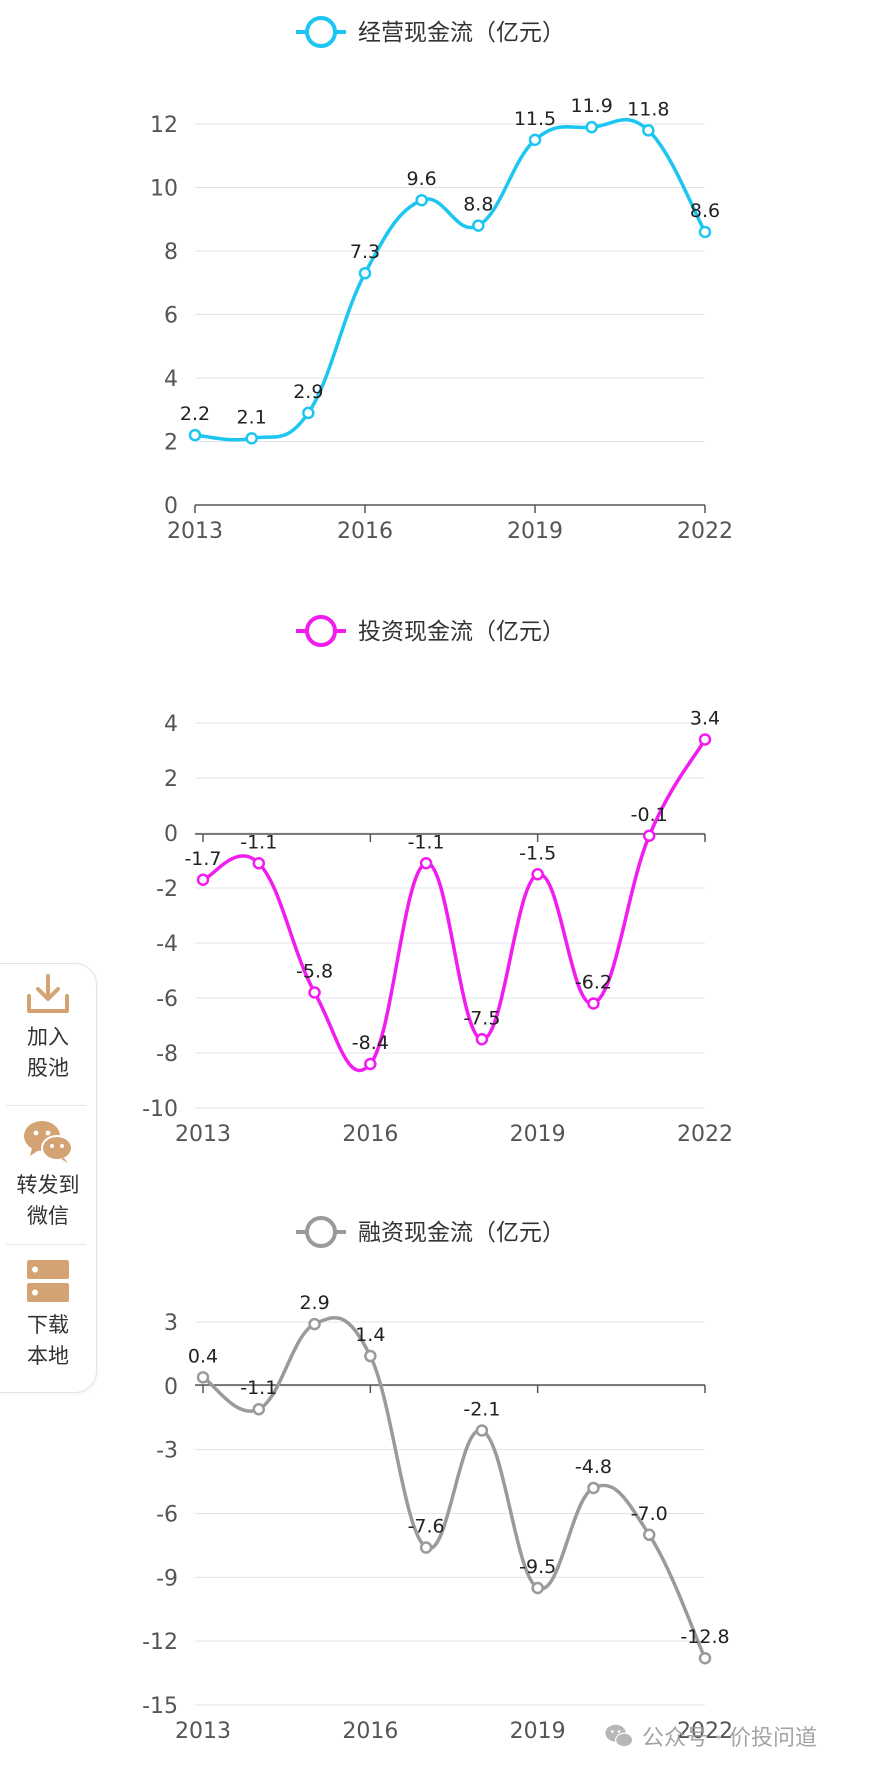 The width and height of the screenshot is (870, 1770). I want to click on data-label: -7.6, so click(426, 1527).